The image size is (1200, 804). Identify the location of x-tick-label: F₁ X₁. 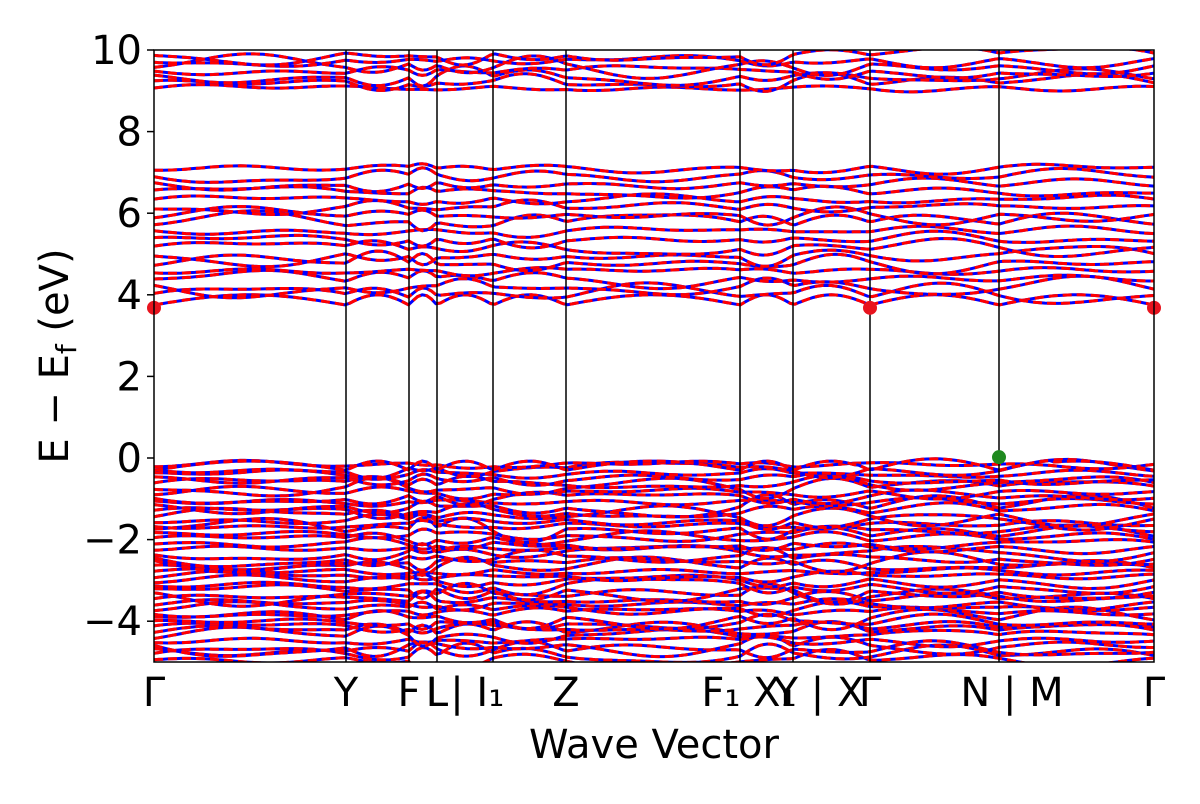
(748, 693).